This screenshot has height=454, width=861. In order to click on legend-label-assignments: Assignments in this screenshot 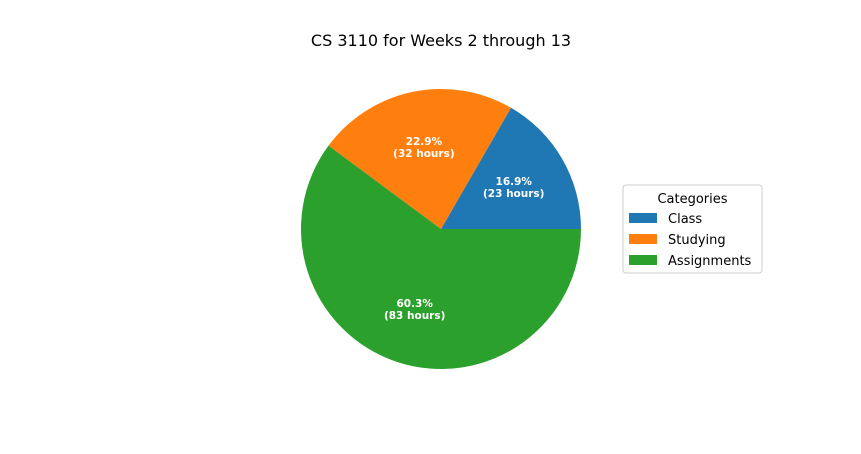, I will do `click(710, 261)`.